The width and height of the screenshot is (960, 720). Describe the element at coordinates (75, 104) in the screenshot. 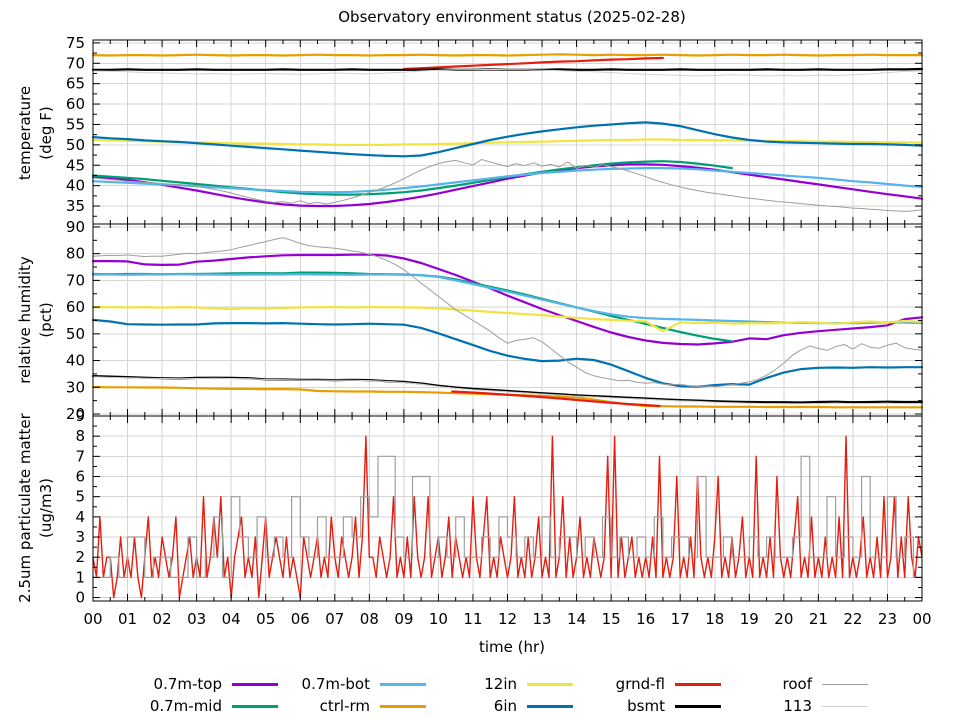

I see `temperature-ytick-60: 60` at that location.